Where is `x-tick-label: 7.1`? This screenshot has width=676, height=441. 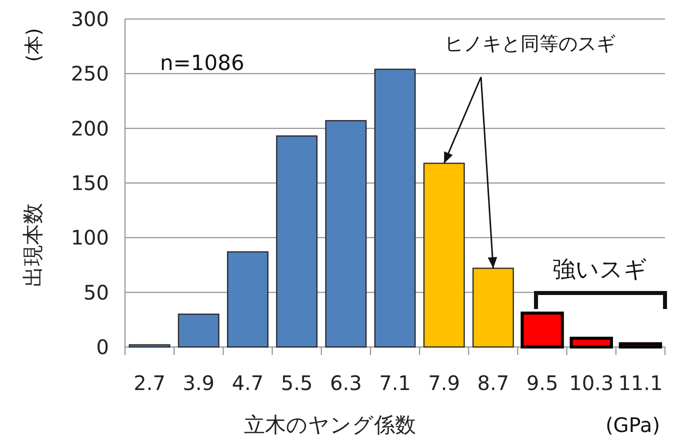
x-tick-label: 7.1 is located at coordinates (395, 383).